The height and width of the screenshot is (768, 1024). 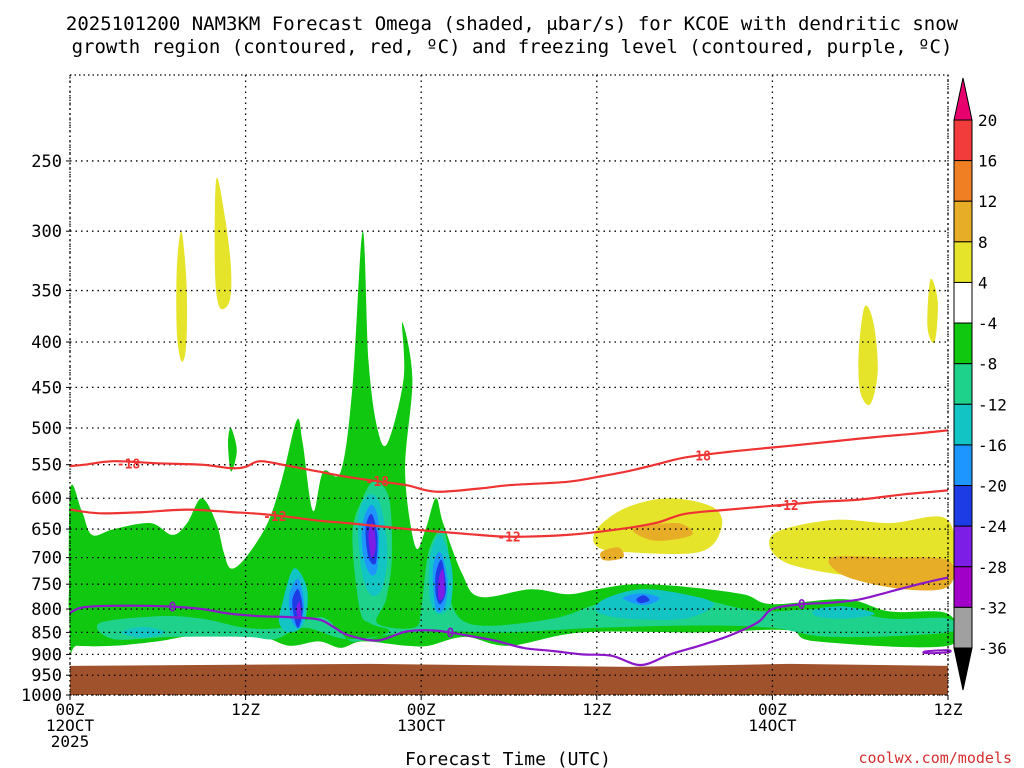 I want to click on x-tick-label-48-1: 14OCT, so click(x=772, y=725).